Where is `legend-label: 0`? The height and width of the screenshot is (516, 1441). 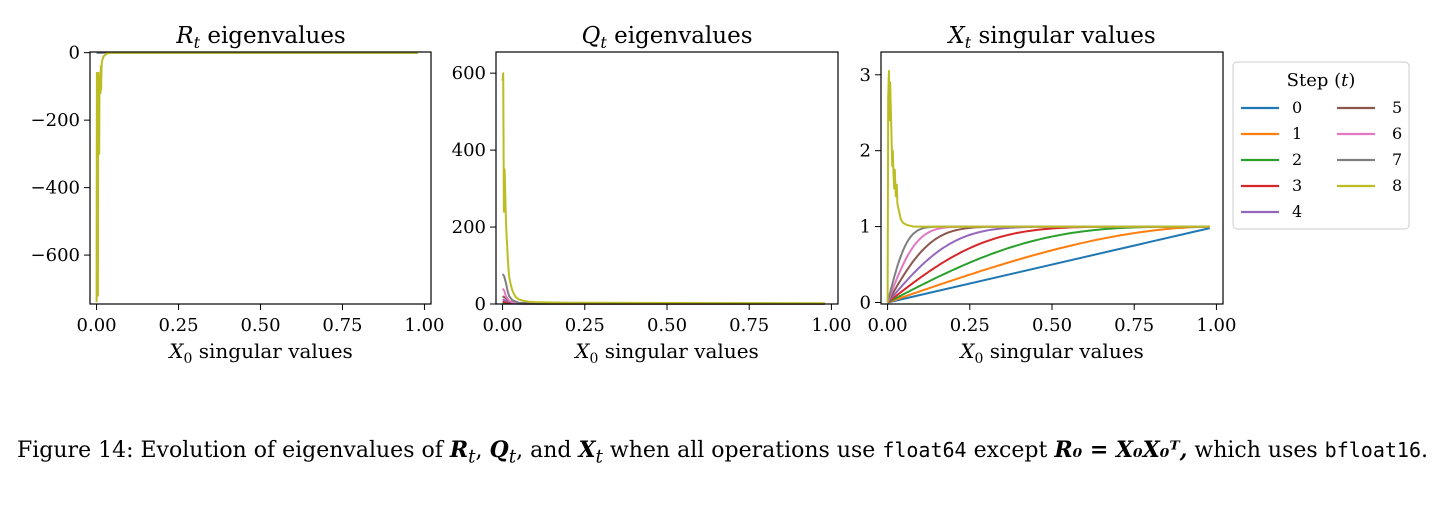
legend-label: 0 is located at coordinates (1297, 107).